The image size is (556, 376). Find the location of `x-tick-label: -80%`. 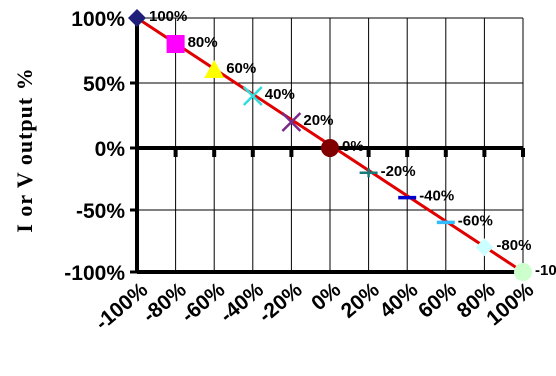

x-tick-label: -80% is located at coordinates (164, 302).